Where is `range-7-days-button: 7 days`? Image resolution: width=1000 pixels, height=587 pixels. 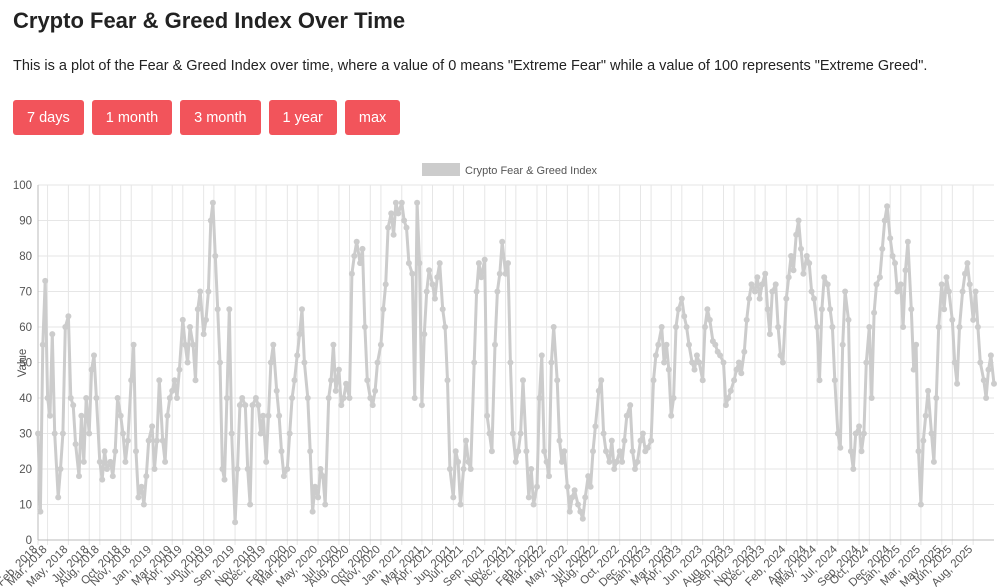
range-7-days-button: 7 days is located at coordinates (48, 117).